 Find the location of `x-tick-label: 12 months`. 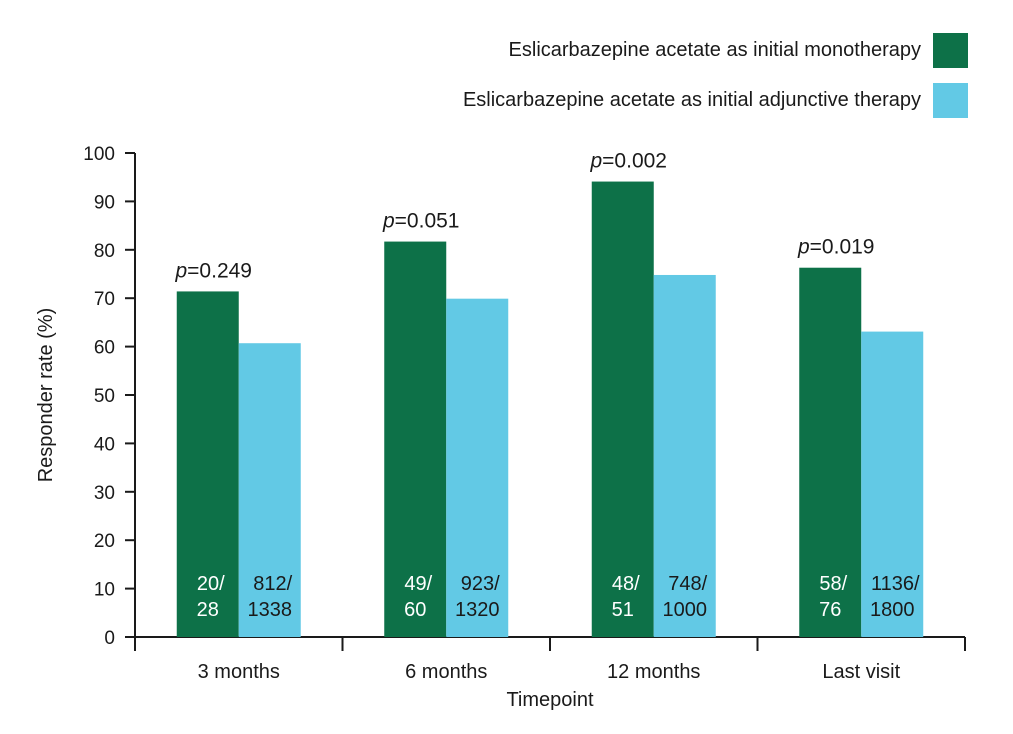

x-tick-label: 12 months is located at coordinates (653, 672).